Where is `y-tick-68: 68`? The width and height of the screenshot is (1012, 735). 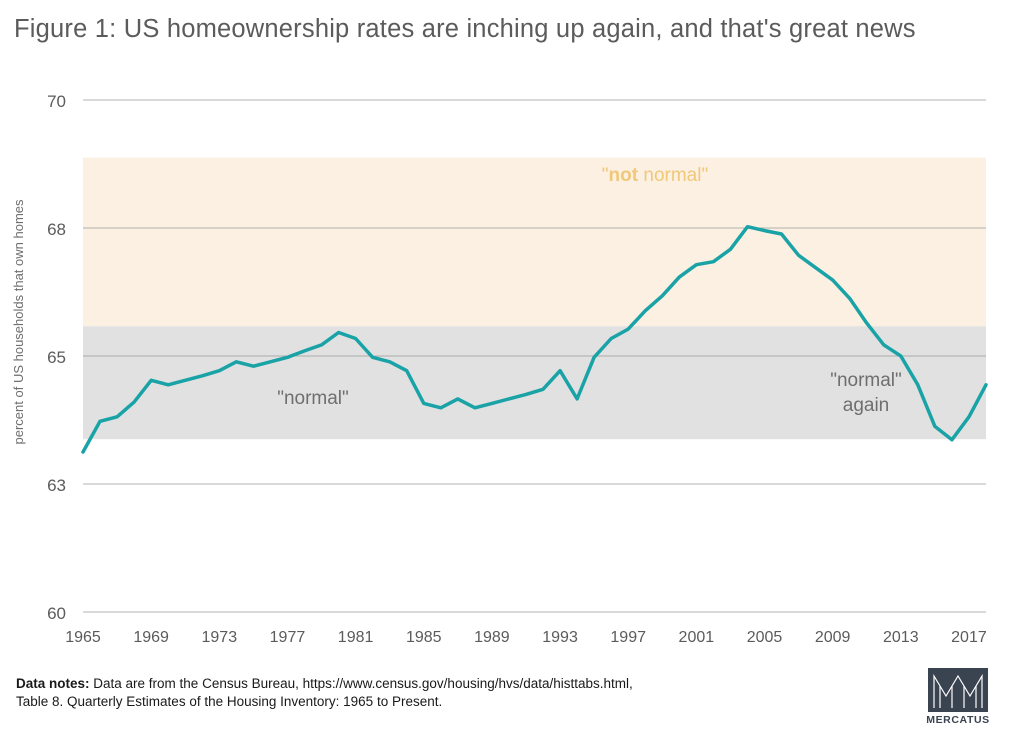 y-tick-68: 68 is located at coordinates (56, 229).